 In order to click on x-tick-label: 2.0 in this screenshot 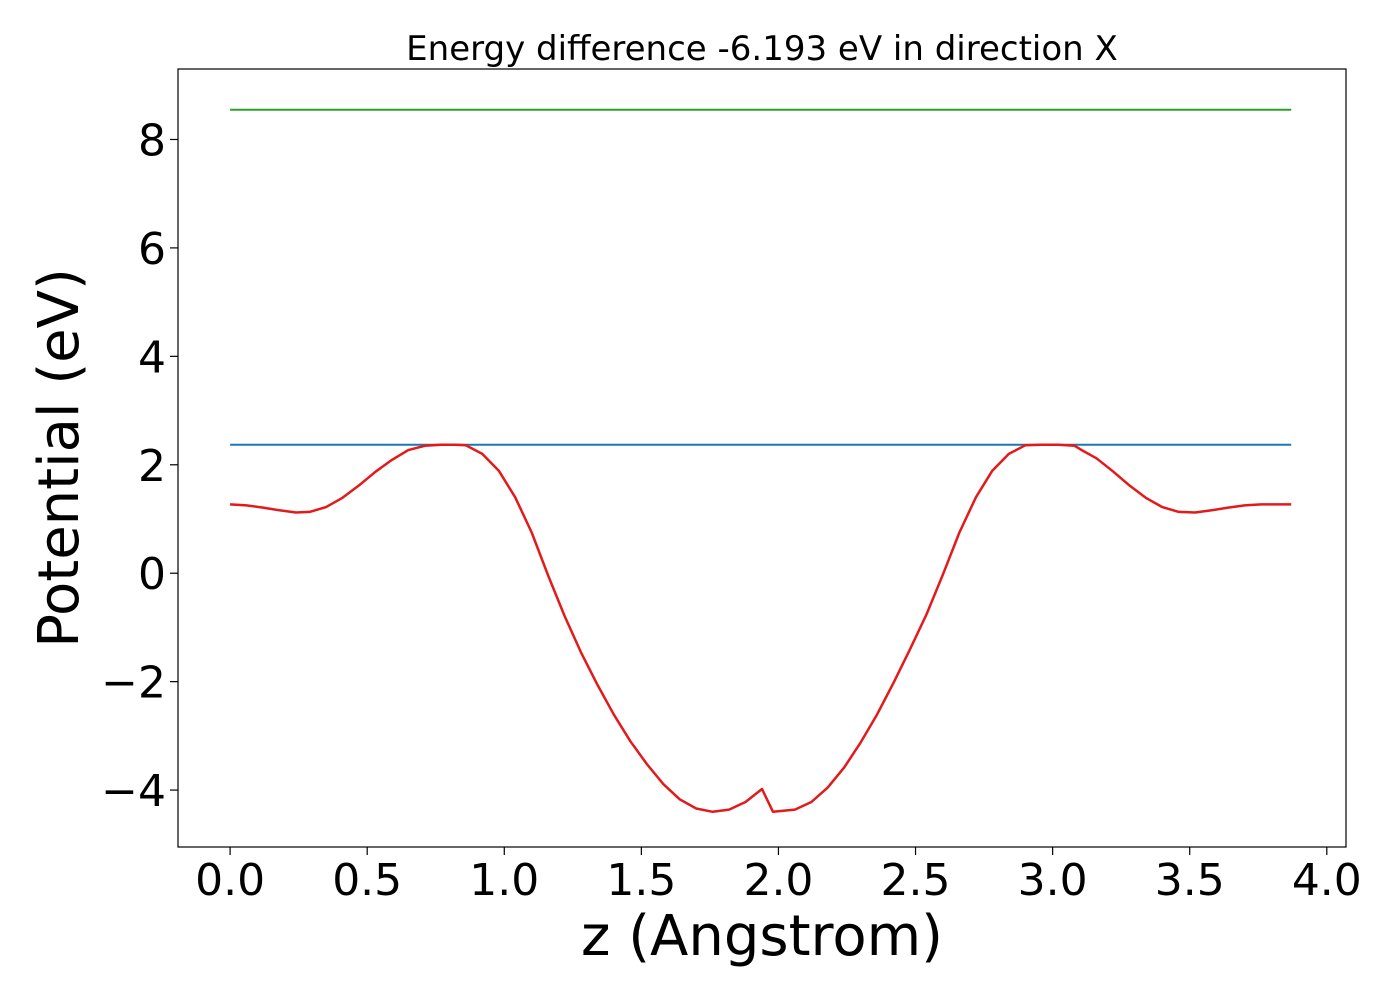, I will do `click(778, 880)`.